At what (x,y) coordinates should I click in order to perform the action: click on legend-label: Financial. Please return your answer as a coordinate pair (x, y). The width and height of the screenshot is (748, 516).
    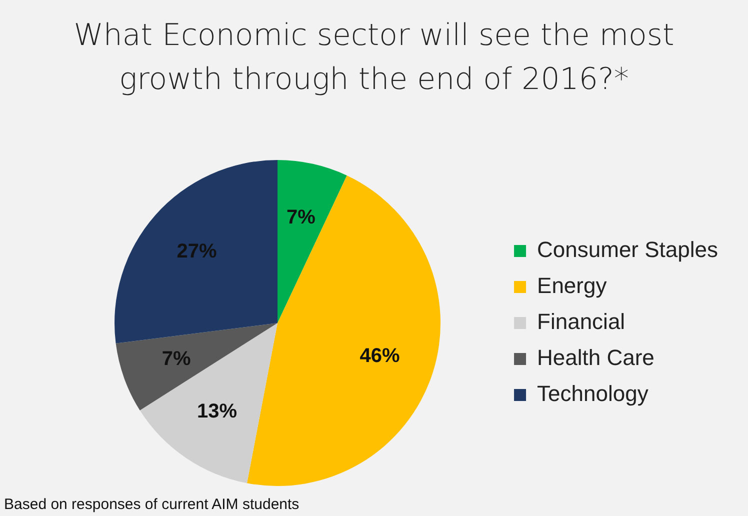
    Looking at the image, I should click on (581, 321).